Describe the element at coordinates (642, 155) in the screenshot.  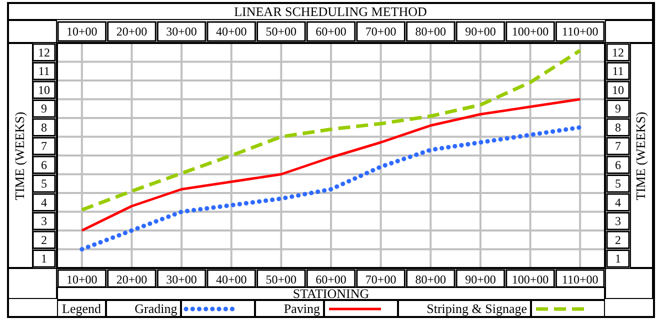
I see `y2-axis-title: TIME (WEEKS)` at that location.